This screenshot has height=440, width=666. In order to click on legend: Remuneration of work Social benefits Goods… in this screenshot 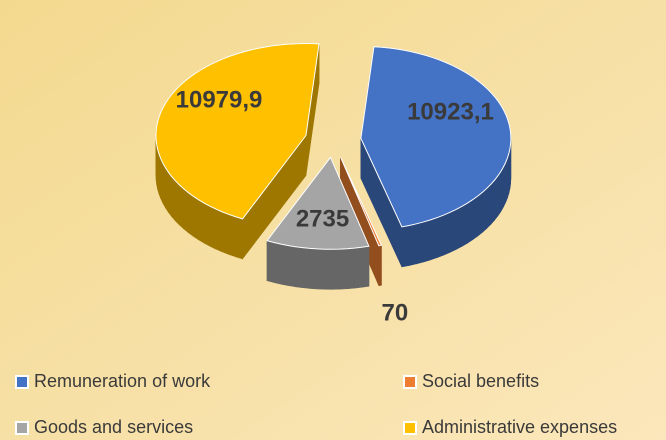, I will do `click(316, 404)`.